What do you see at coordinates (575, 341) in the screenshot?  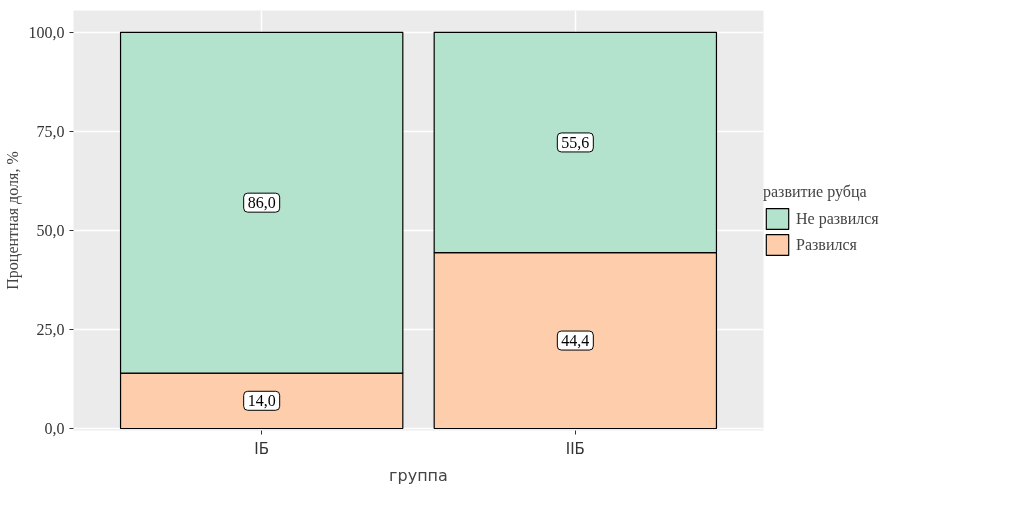 I see `data-label: 44,4` at bounding box center [575, 341].